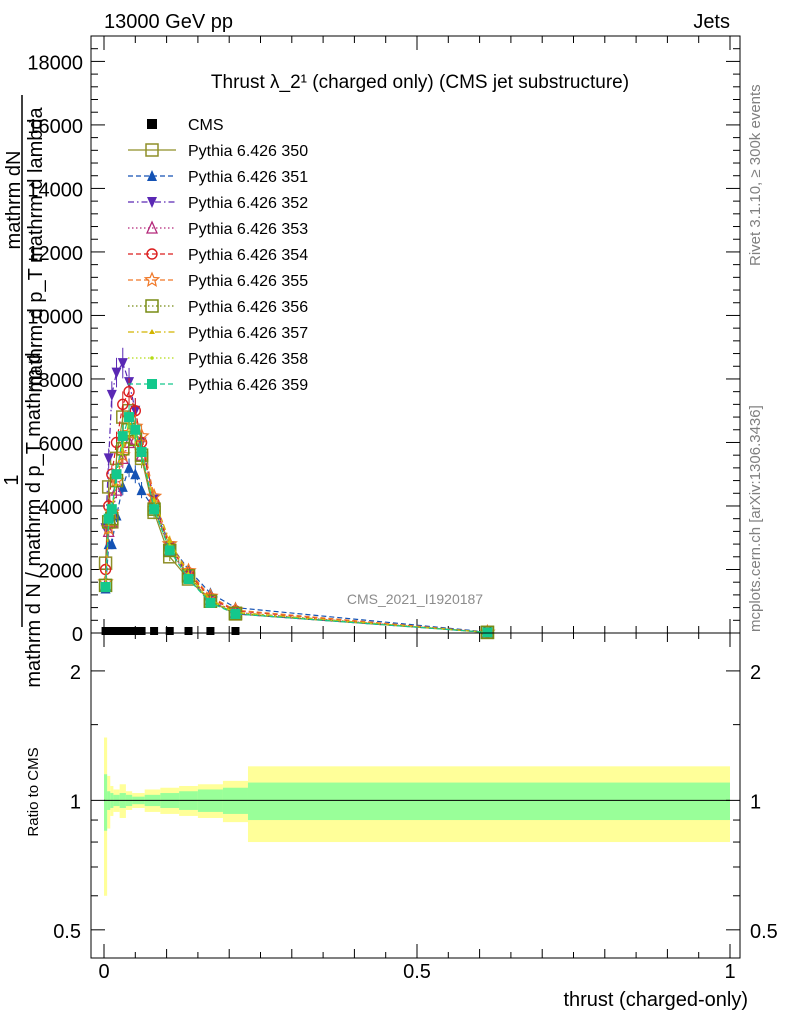 This screenshot has height=1024, width=786. What do you see at coordinates (755, 802) in the screenshot?
I see `ratio-y-tick-label-right: 1` at bounding box center [755, 802].